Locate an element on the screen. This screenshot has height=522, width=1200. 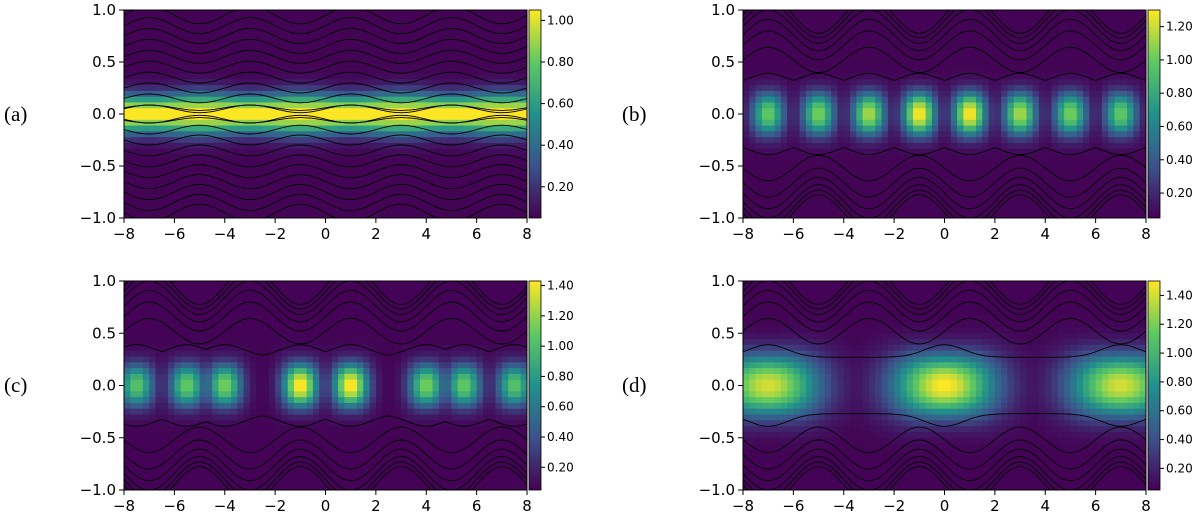
y-tick-label: 0.5 is located at coordinates (723, 62).